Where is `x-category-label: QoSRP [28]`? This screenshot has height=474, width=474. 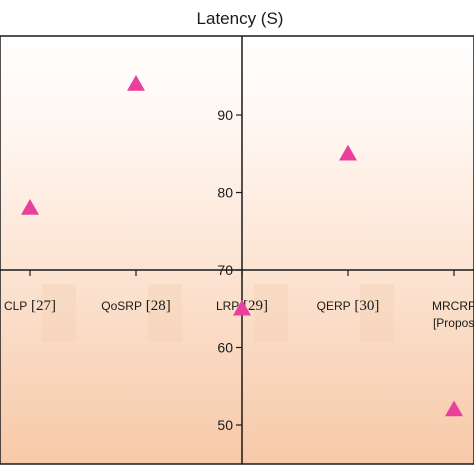 x-category-label: QoSRP [28] is located at coordinates (135, 306).